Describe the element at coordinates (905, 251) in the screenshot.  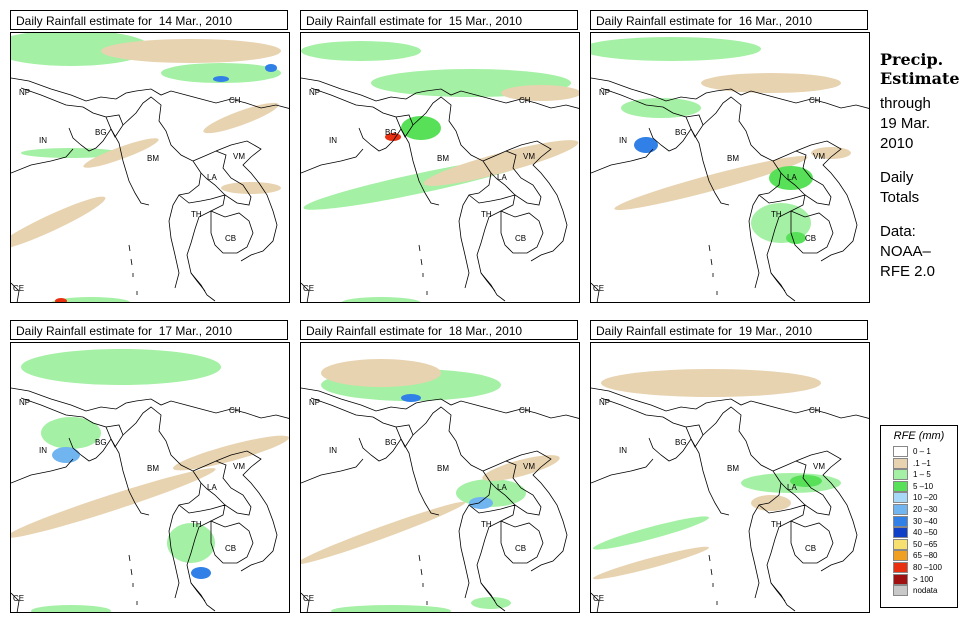
I see `side-source1: NOAA–` at that location.